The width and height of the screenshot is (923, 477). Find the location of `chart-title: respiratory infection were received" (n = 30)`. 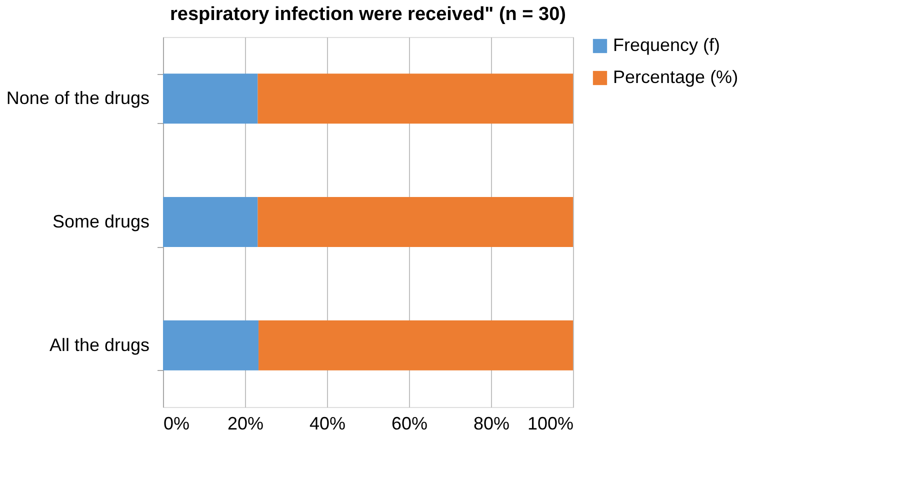

chart-title: respiratory infection were received" (n = 30) is located at coordinates (368, 14).